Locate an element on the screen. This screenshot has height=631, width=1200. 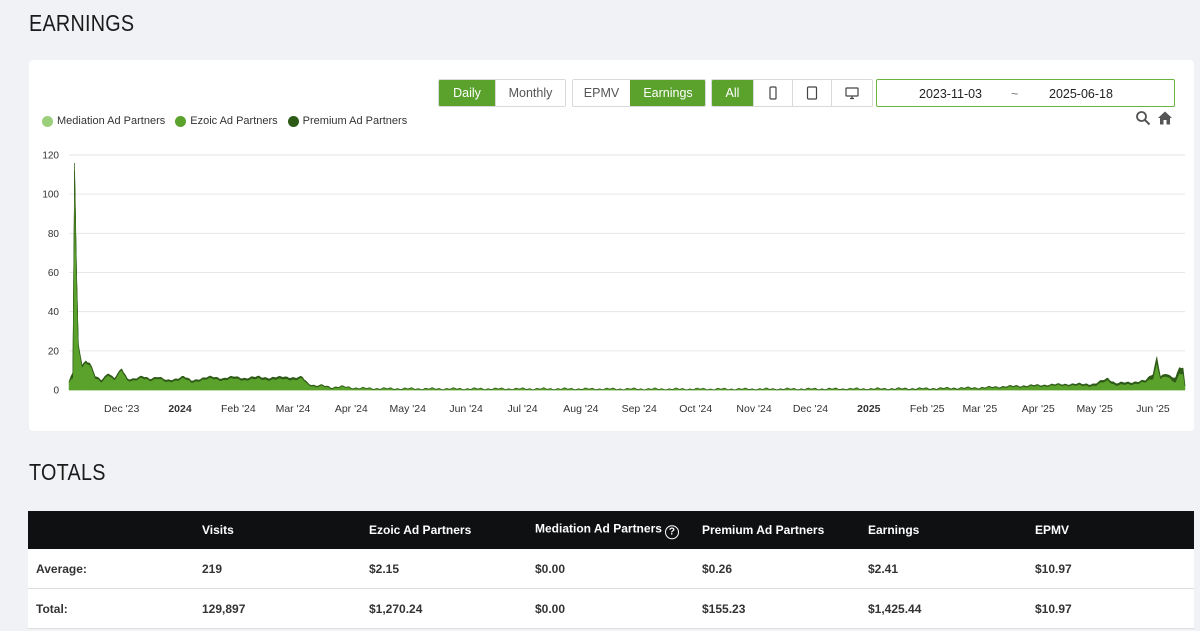
desktop-icon is located at coordinates (852, 93).